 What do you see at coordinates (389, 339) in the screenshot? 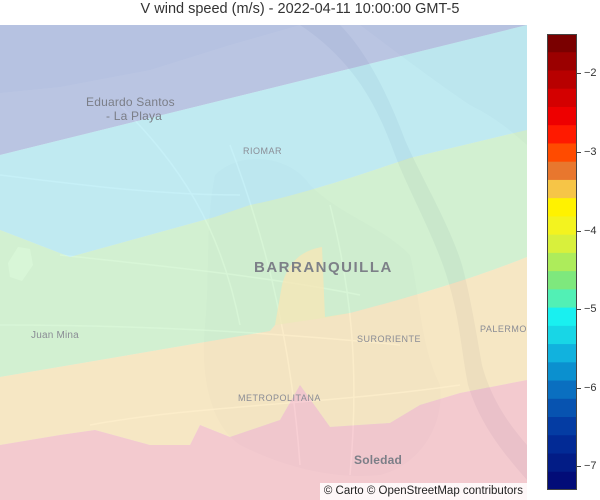
I see `place-label-suroriente: SURORIENTE` at bounding box center [389, 339].